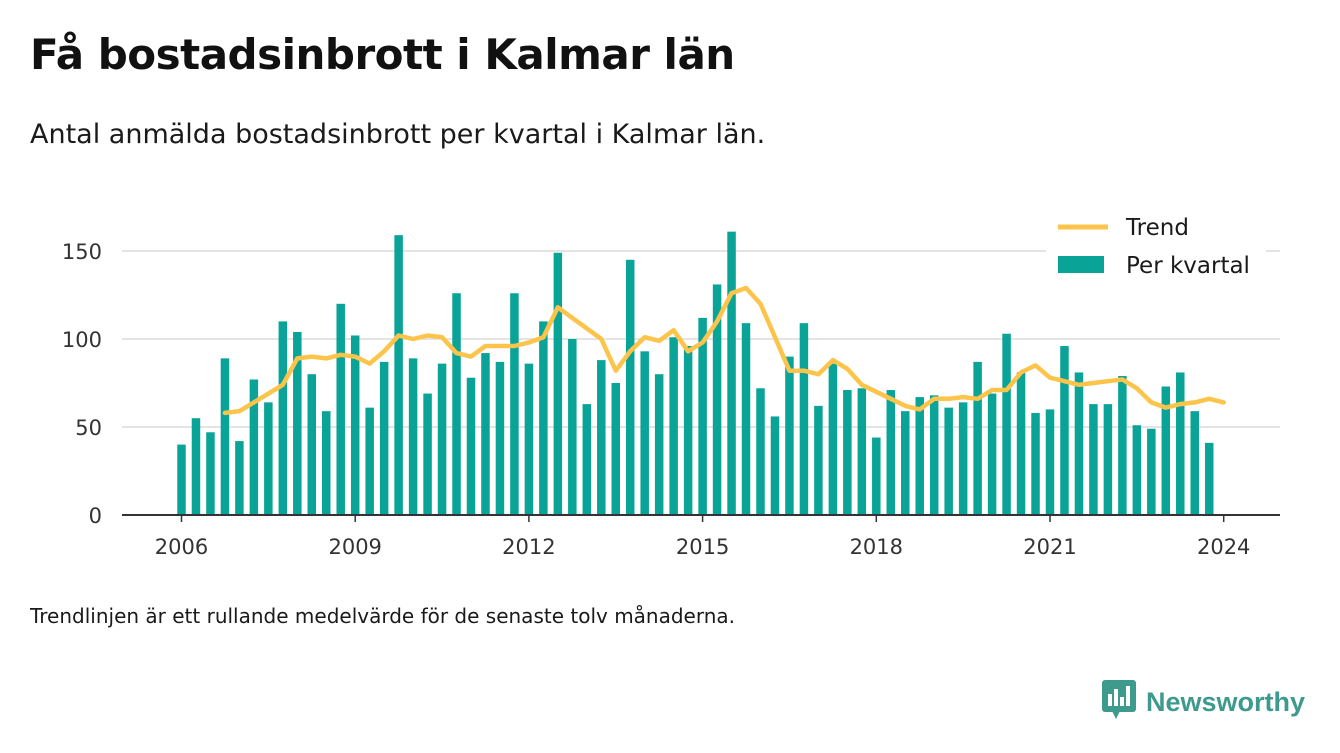 Image resolution: width=1340 pixels, height=753 pixels. What do you see at coordinates (181, 547) in the screenshot?
I see `x-tick-label: 2006` at bounding box center [181, 547].